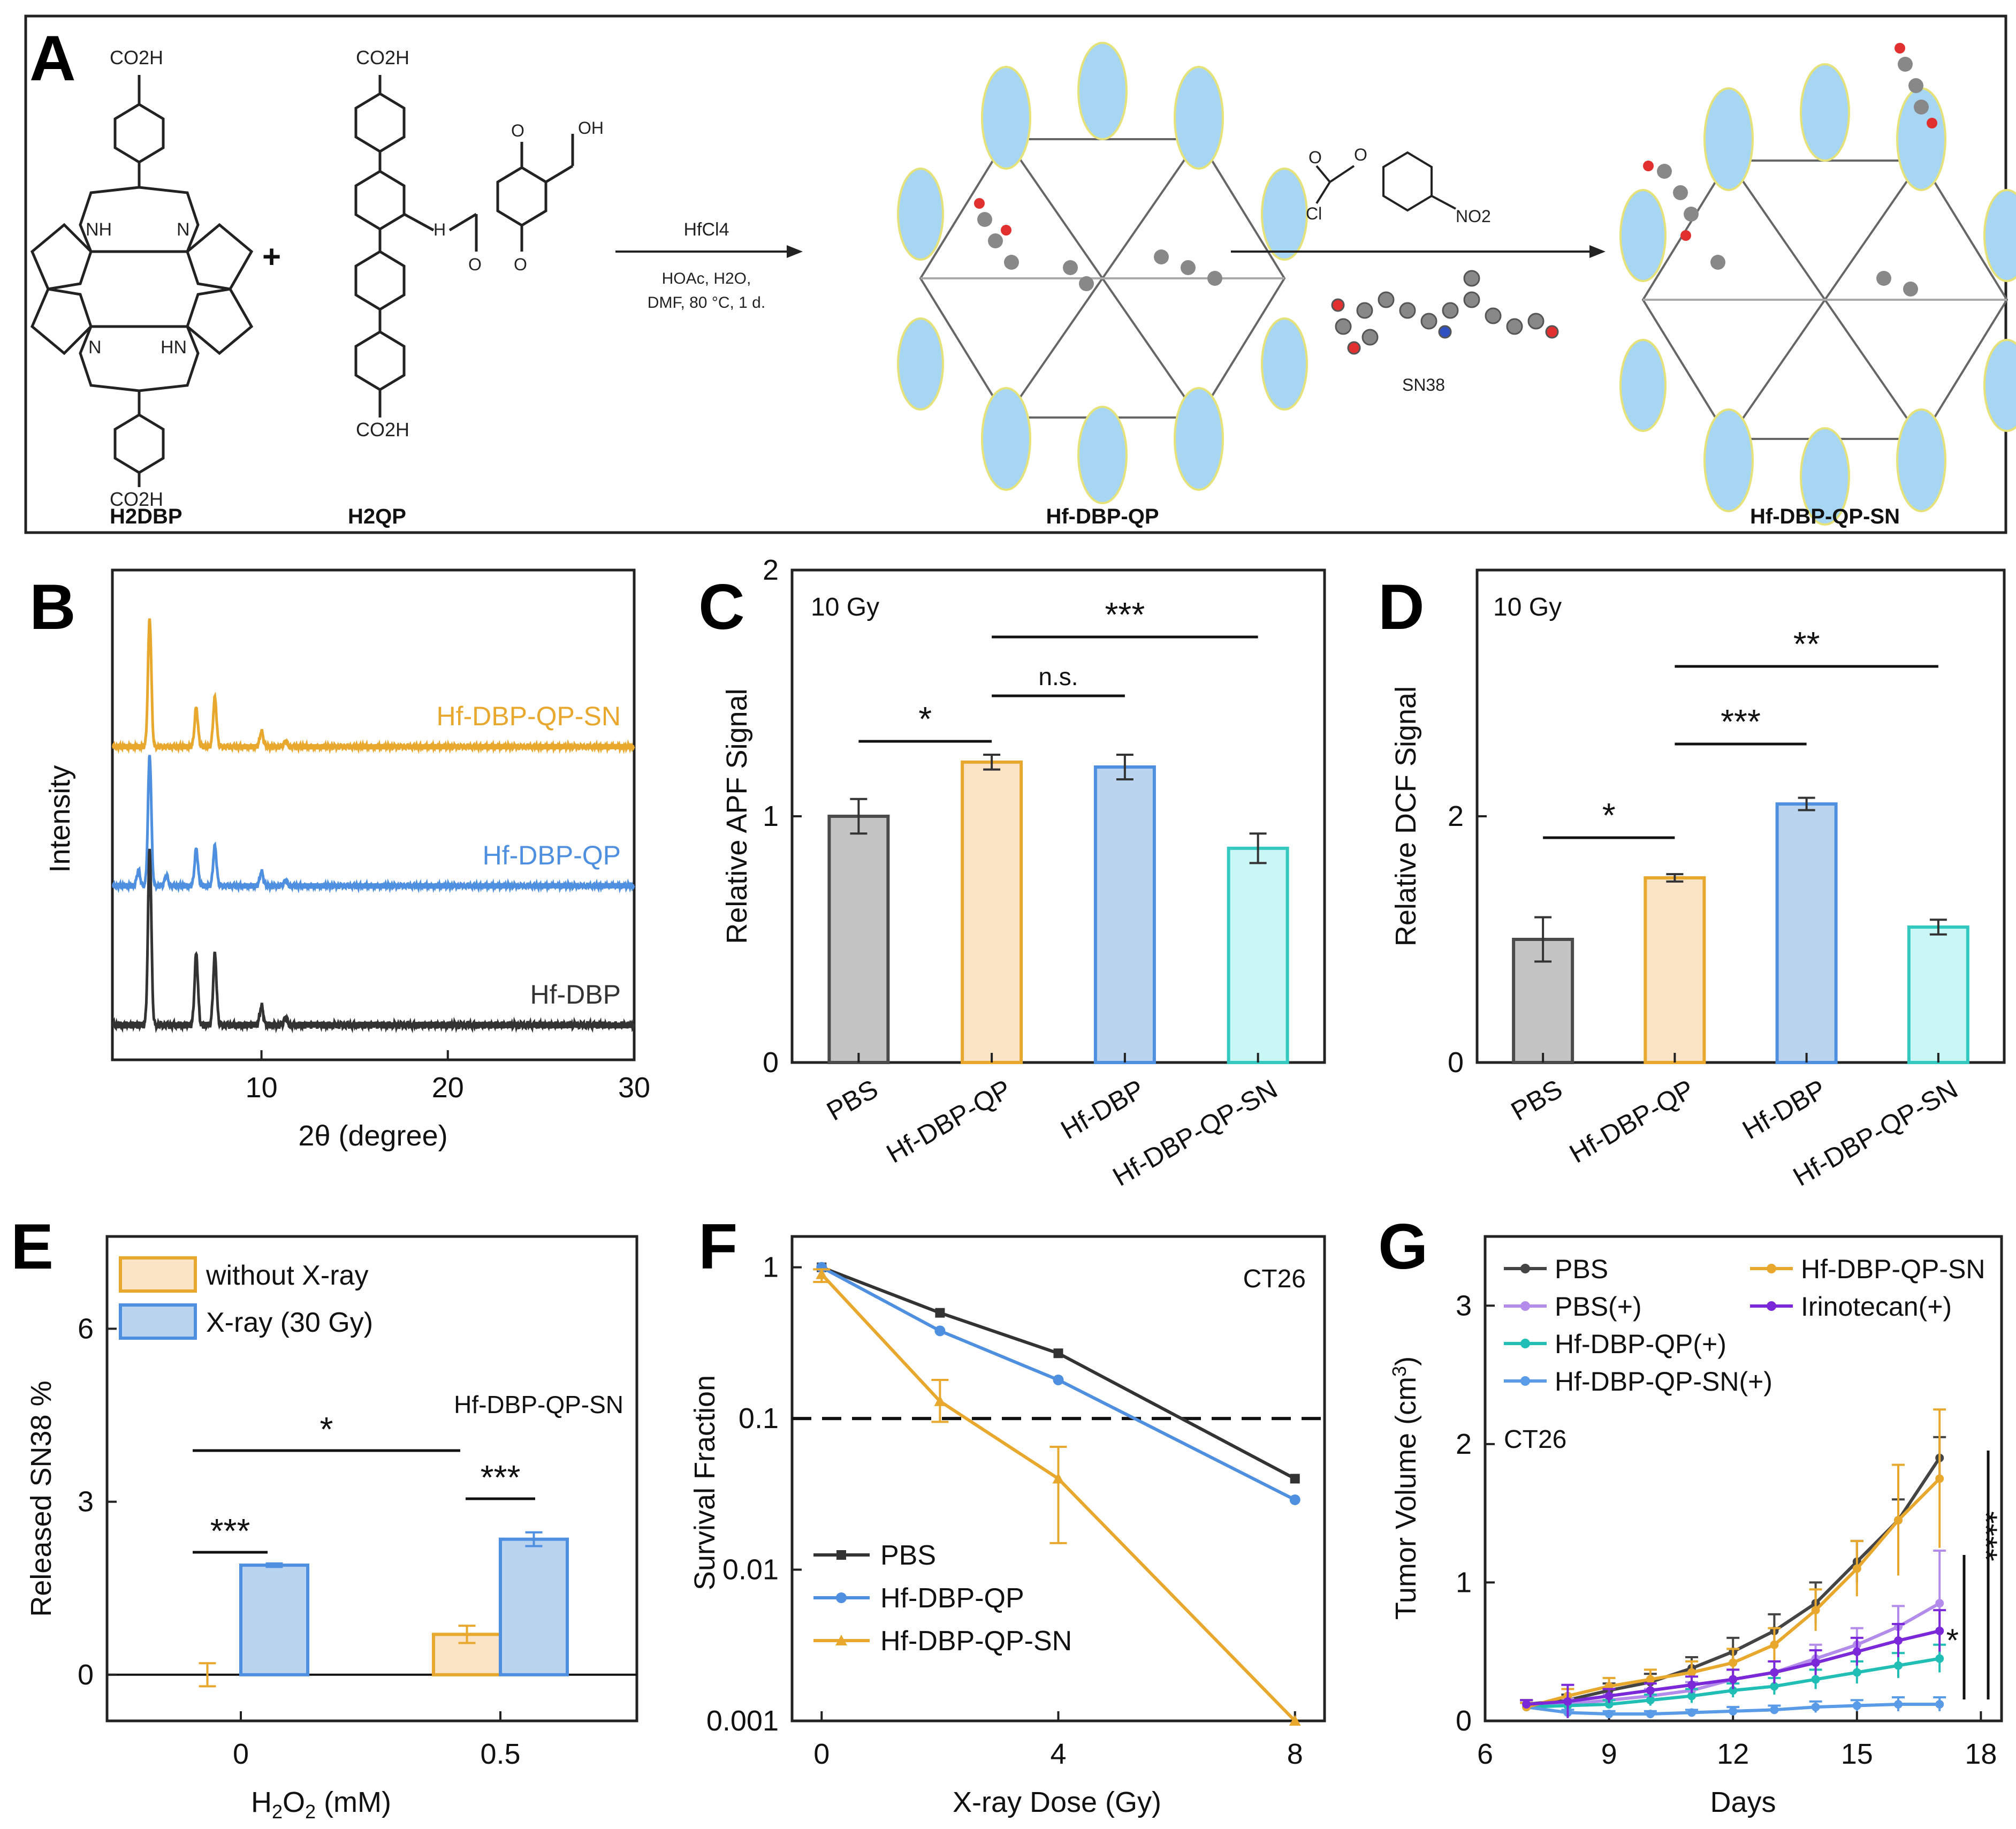 Image resolution: width=2016 pixels, height=1829 pixels. I want to click on c-sig-label-2: ***, so click(1125, 614).